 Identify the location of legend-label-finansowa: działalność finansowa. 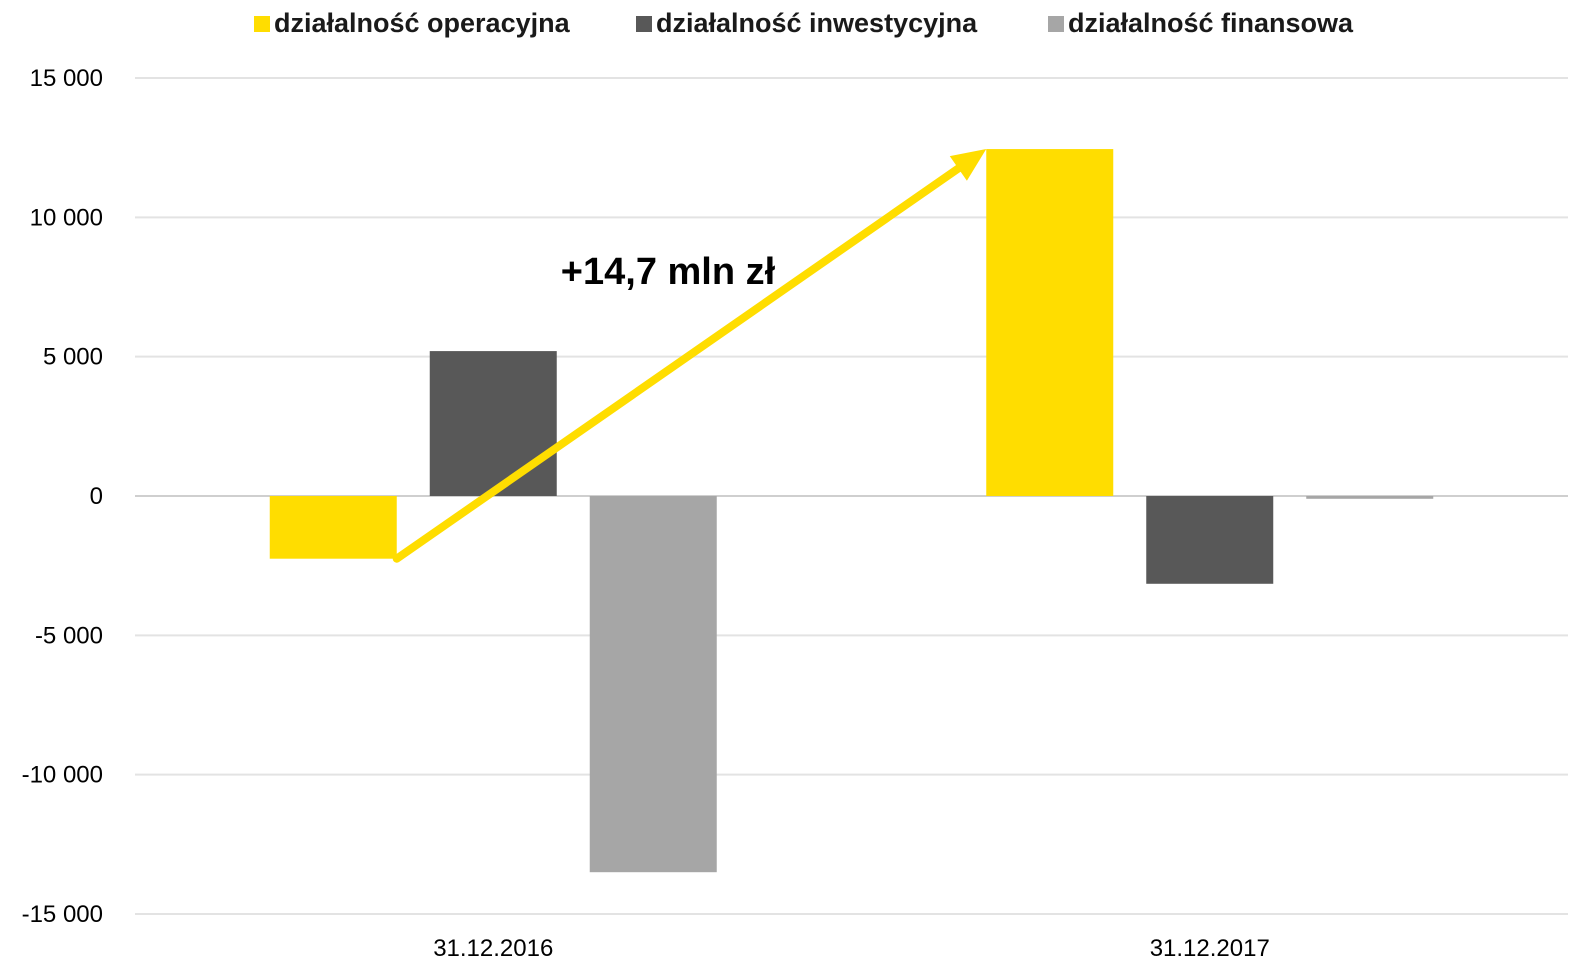
(1211, 23).